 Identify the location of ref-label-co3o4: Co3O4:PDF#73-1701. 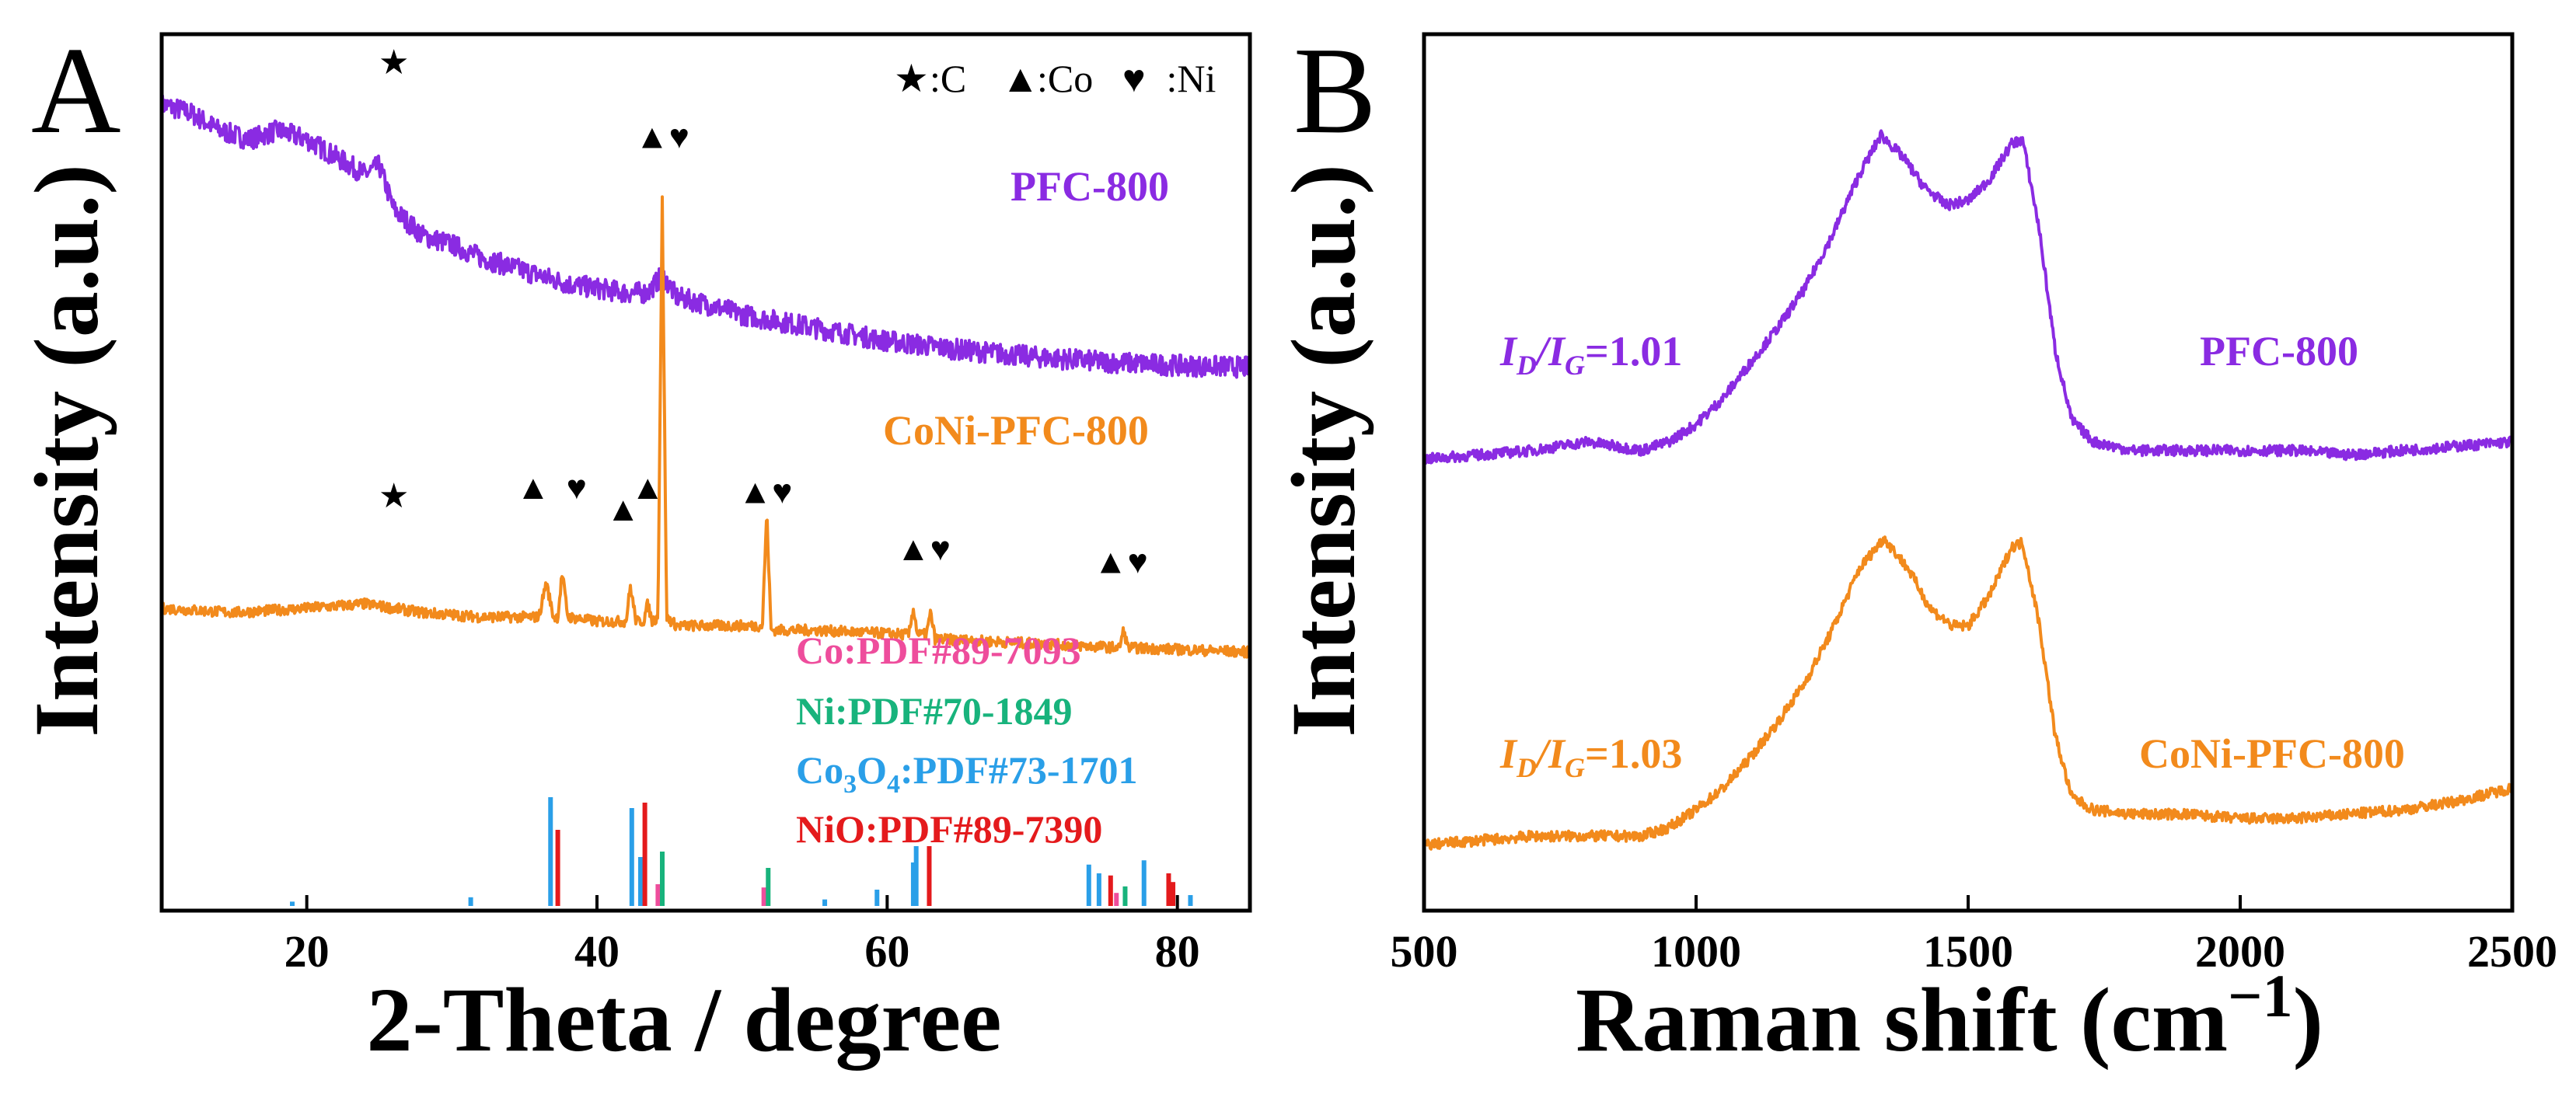
(967, 773).